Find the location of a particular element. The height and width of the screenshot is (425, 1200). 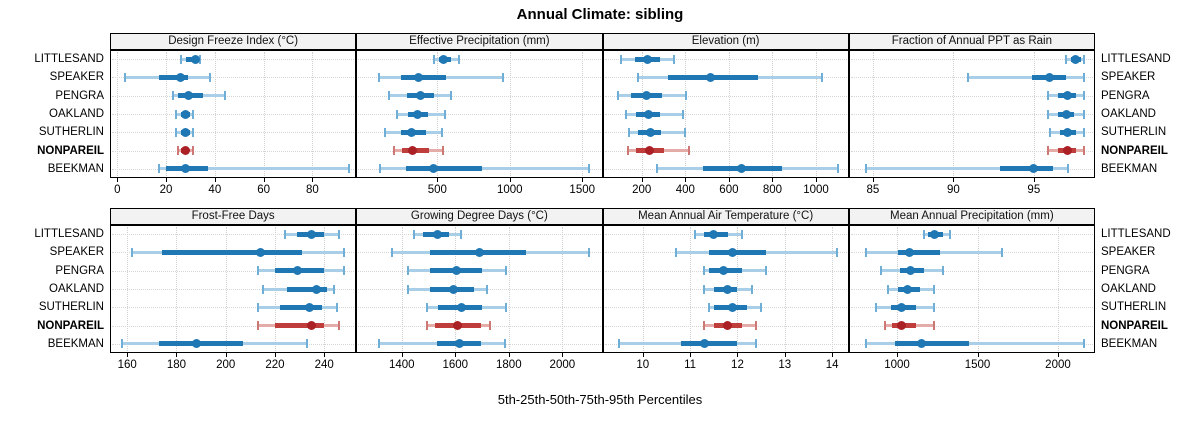

station-label-left: PENGRA is located at coordinates (79, 95).